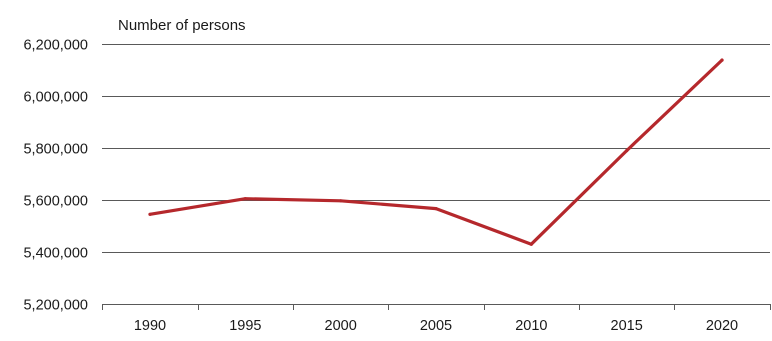 The width and height of the screenshot is (772, 341). What do you see at coordinates (55, 254) in the screenshot?
I see `y-tick-label: 5,400,000` at bounding box center [55, 254].